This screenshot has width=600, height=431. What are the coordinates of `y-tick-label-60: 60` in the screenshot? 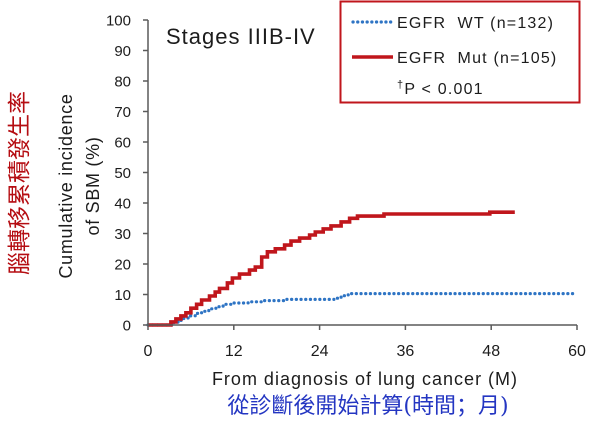 It's located at (122, 143).